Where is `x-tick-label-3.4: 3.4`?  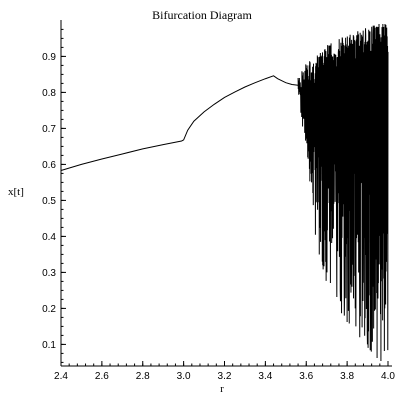
x-tick-label-3.4: 3.4 is located at coordinates (265, 376).